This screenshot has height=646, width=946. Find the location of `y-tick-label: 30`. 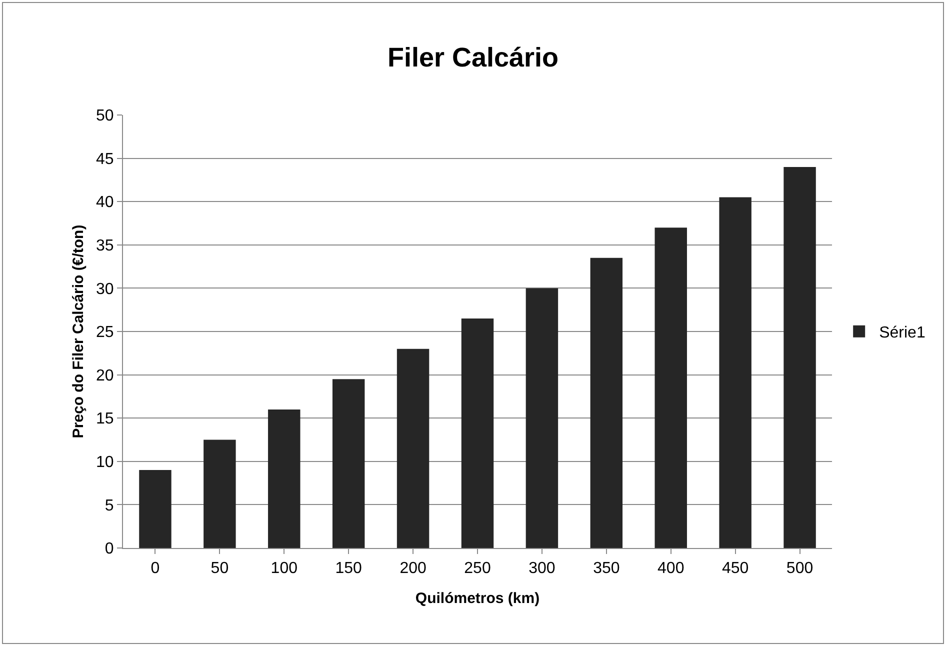

y-tick-label: 30 is located at coordinates (105, 289).